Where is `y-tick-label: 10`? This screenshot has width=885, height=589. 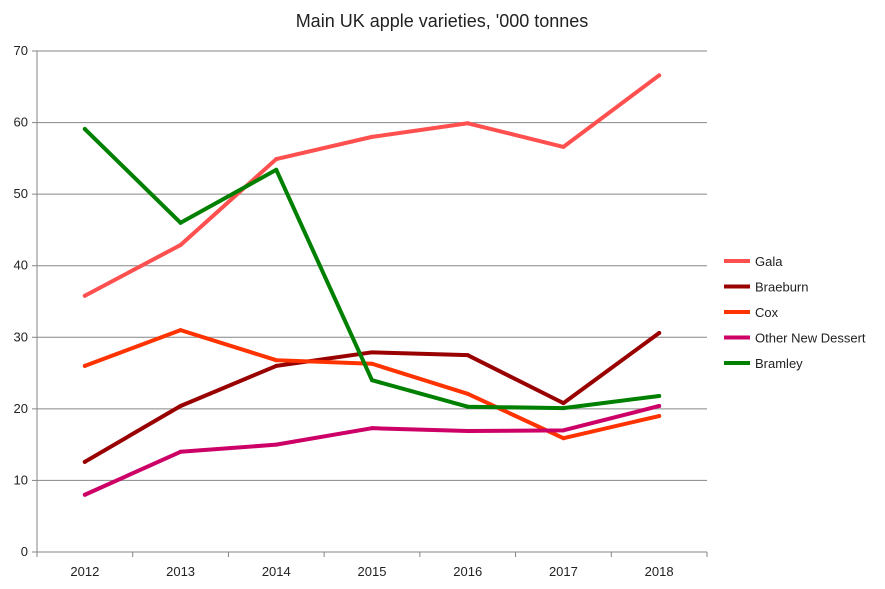
y-tick-label: 10 is located at coordinates (21, 479).